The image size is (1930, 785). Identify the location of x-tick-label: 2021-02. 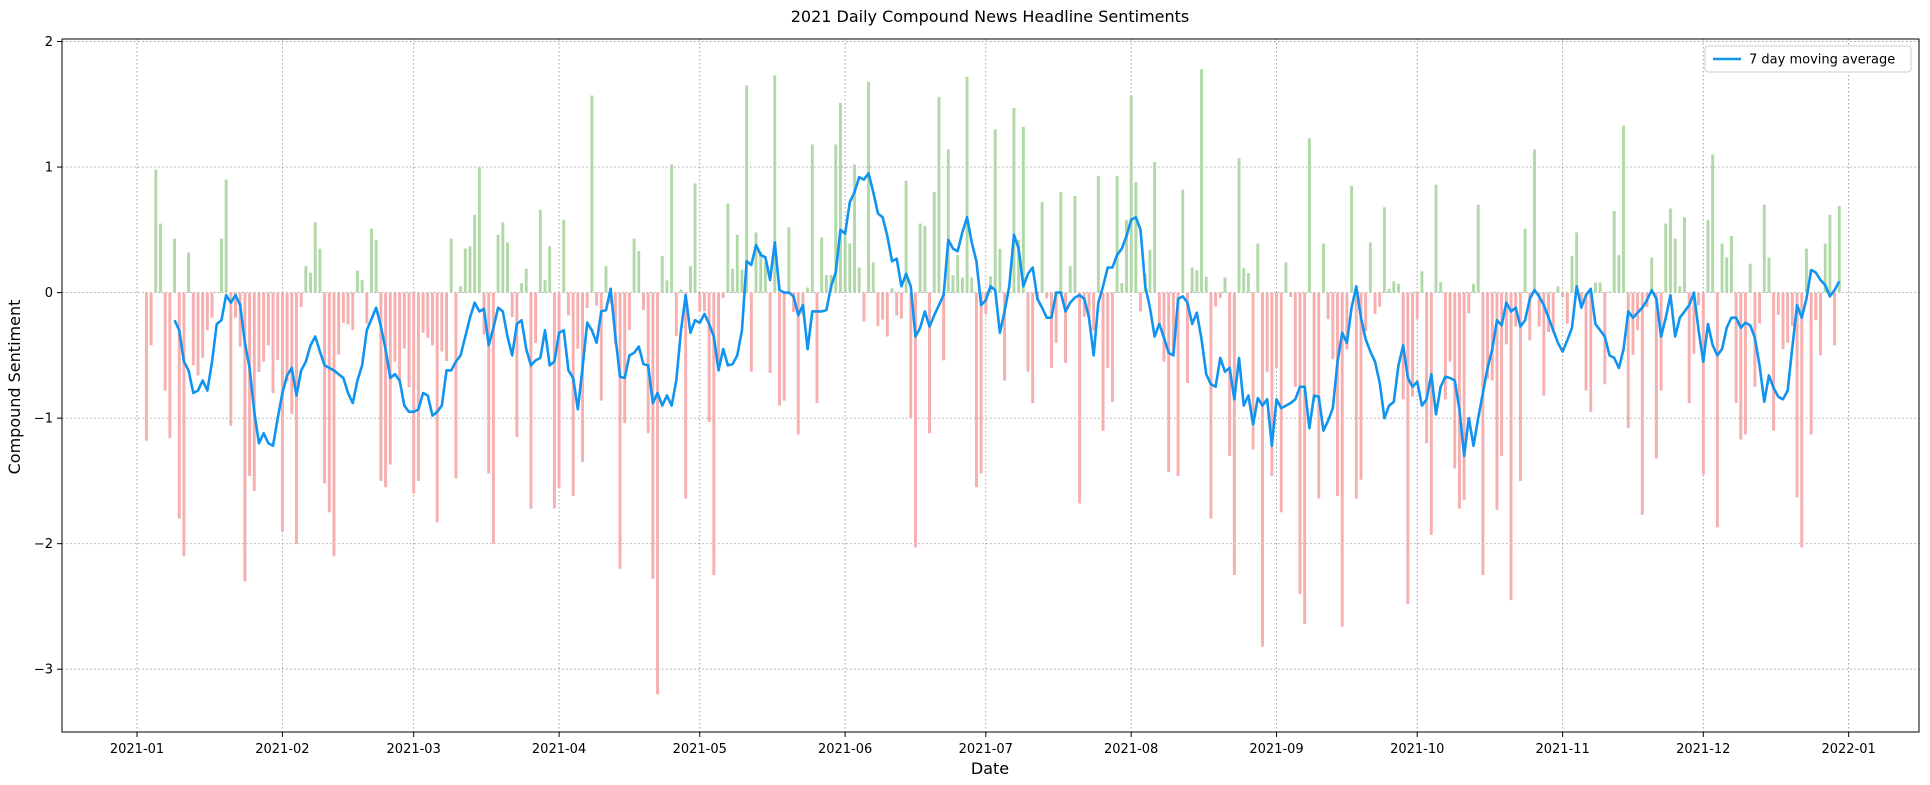
(282, 749).